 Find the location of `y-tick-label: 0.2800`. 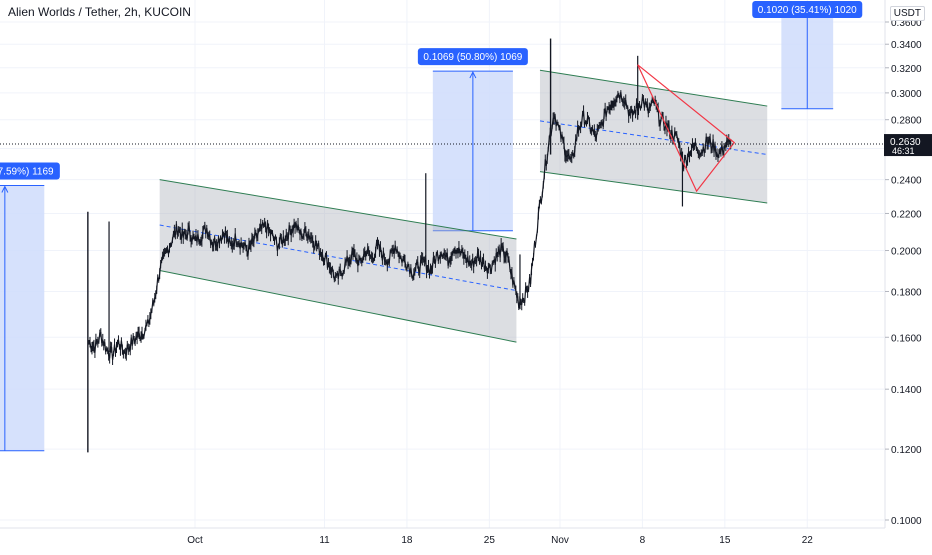

y-tick-label: 0.2800 is located at coordinates (906, 121).